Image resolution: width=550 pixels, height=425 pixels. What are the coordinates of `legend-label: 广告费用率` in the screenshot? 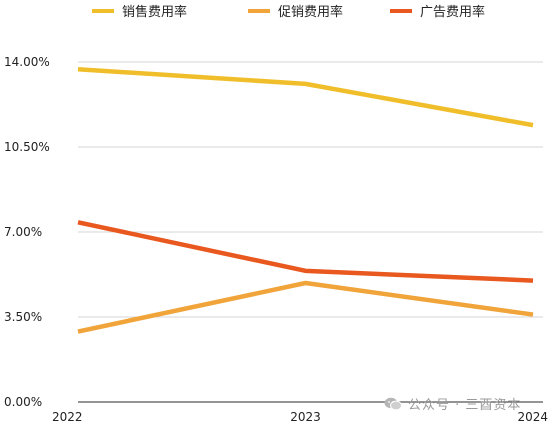 It's located at (452, 12).